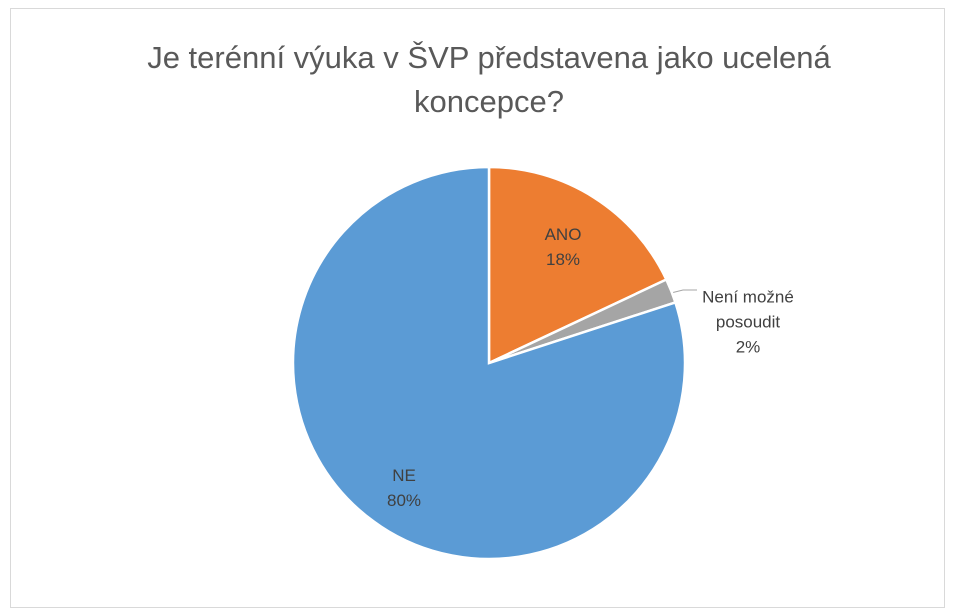 Image resolution: width=957 pixels, height=608 pixels. Describe the element at coordinates (748, 347) in the screenshot. I see `value-label: 2%` at that location.